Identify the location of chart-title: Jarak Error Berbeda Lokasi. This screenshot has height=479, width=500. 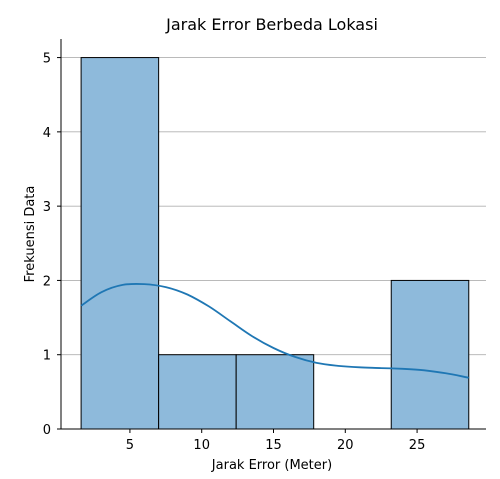
(271, 24).